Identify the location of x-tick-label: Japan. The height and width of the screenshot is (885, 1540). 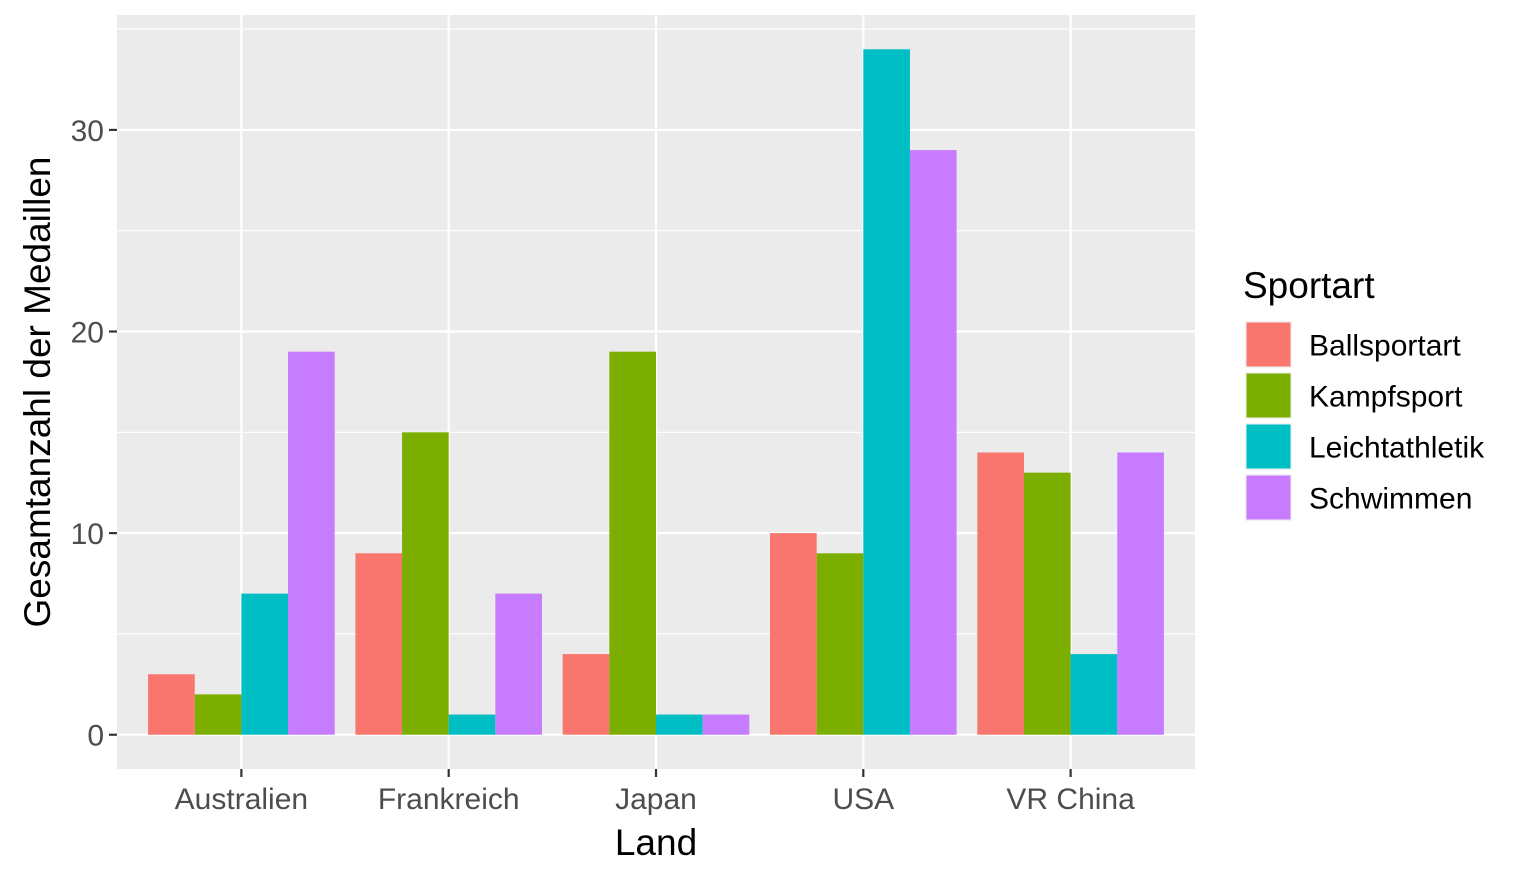
(656, 799).